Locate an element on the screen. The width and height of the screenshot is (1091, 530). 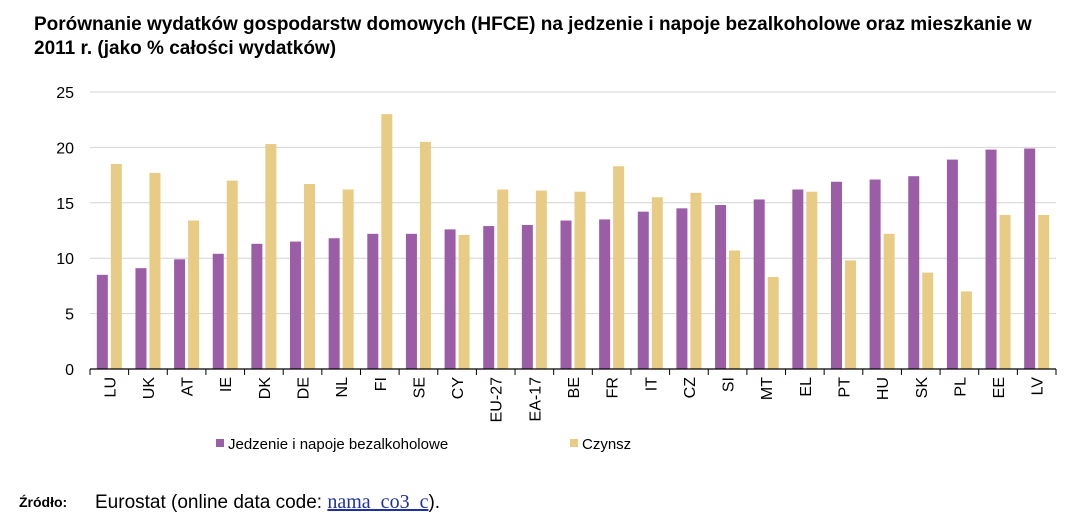
bar-czynsz-se is located at coordinates (425, 255).